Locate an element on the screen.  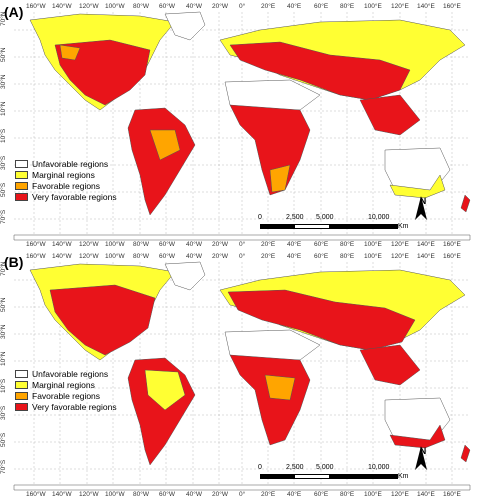
legend-label: Favorable regions is located at coordinates (66, 395).